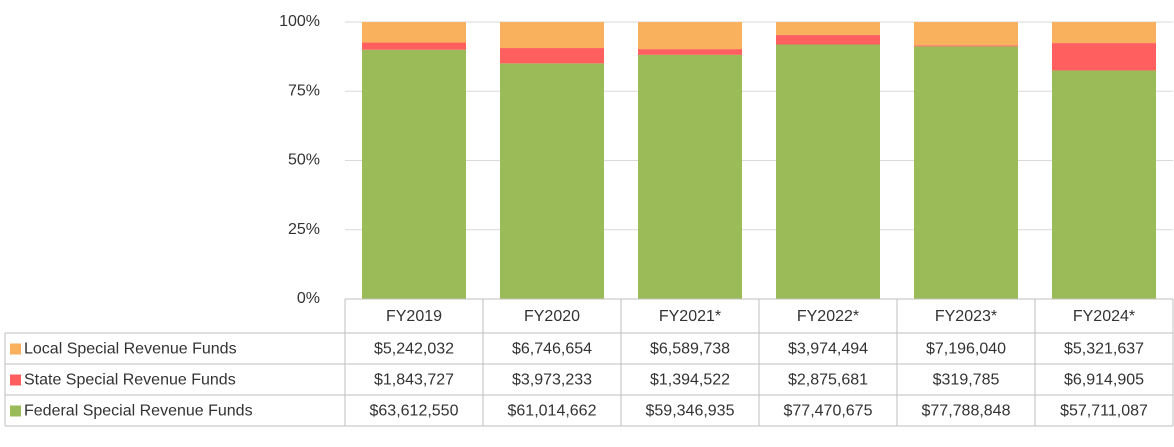 This screenshot has width=1174, height=447. Describe the element at coordinates (552, 380) in the screenshot. I see `table-cell: $3,973,233` at that location.